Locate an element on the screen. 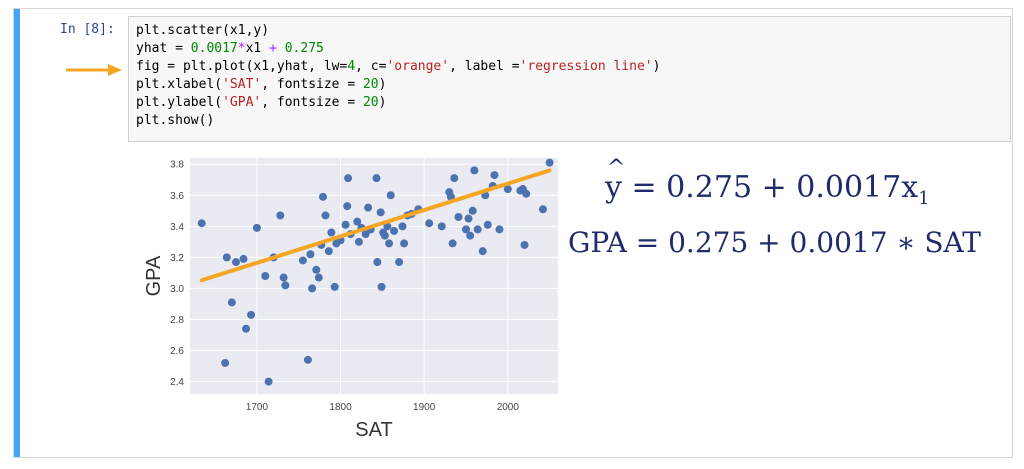 The height and width of the screenshot is (469, 1024). code-token: * is located at coordinates (241, 48).